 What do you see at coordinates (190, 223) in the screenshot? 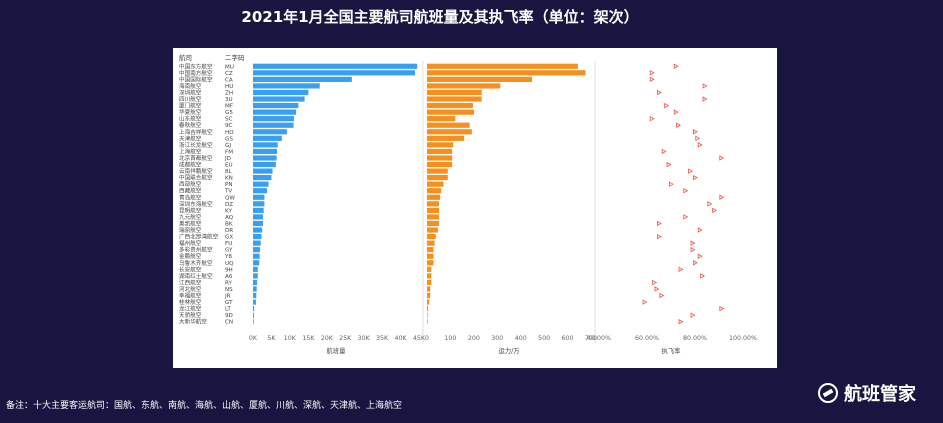
I see `airline-label: 奥凯航空` at bounding box center [190, 223].